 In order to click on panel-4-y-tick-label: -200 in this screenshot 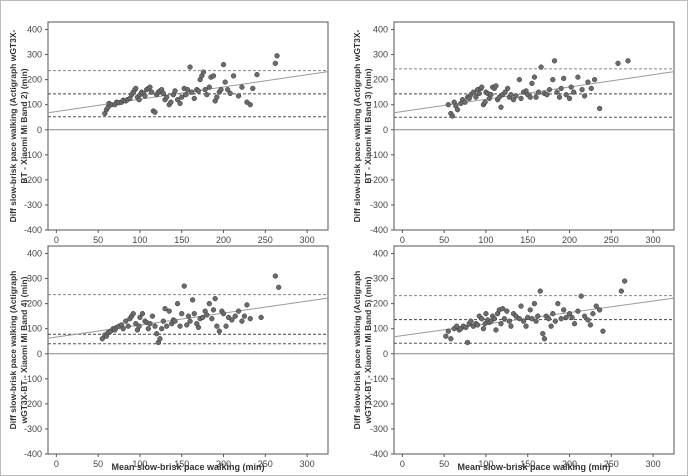, I will do `click(379, 404)`.